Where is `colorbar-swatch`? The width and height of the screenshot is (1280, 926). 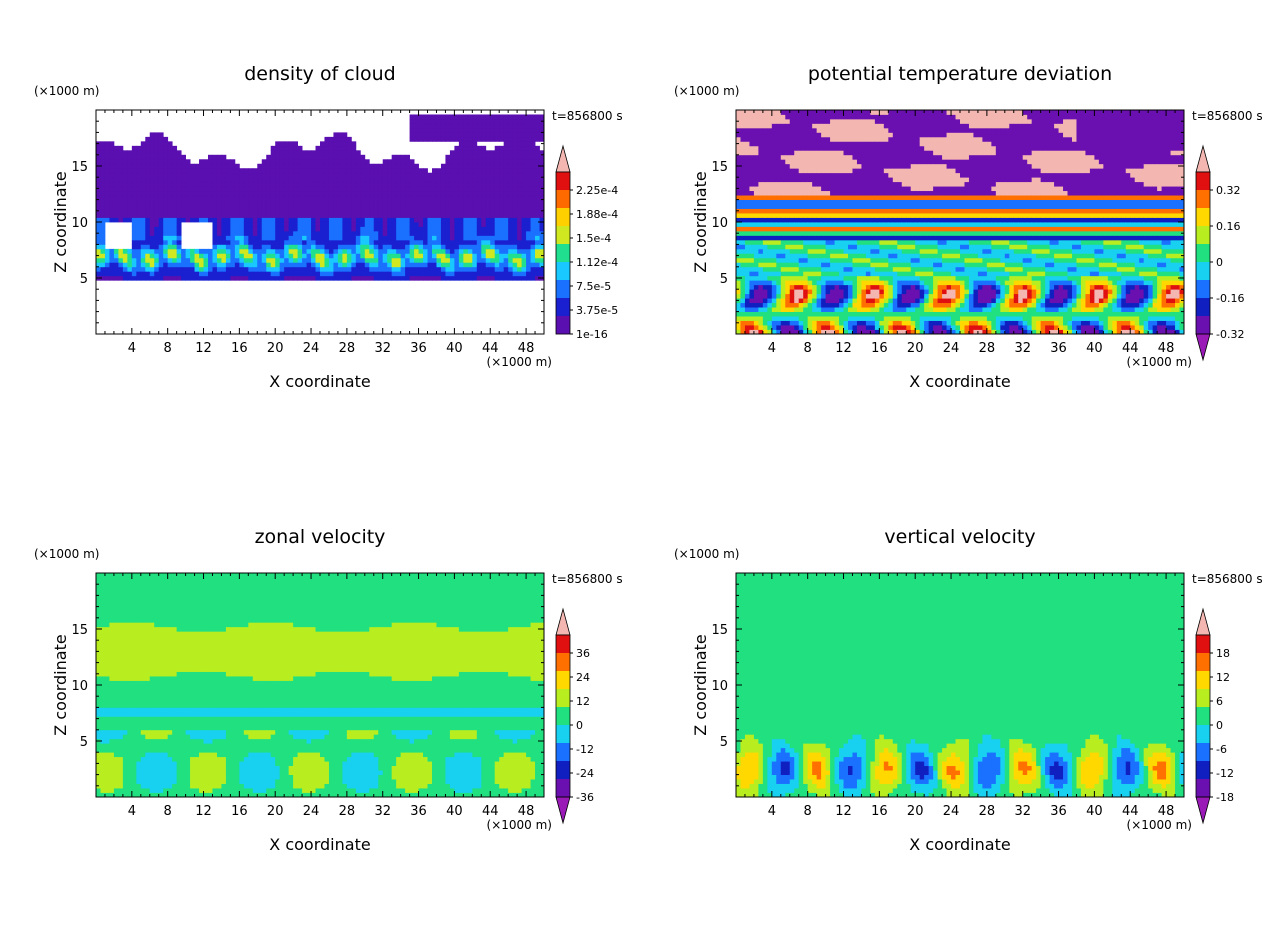
colorbar-swatch is located at coordinates (563, 289).